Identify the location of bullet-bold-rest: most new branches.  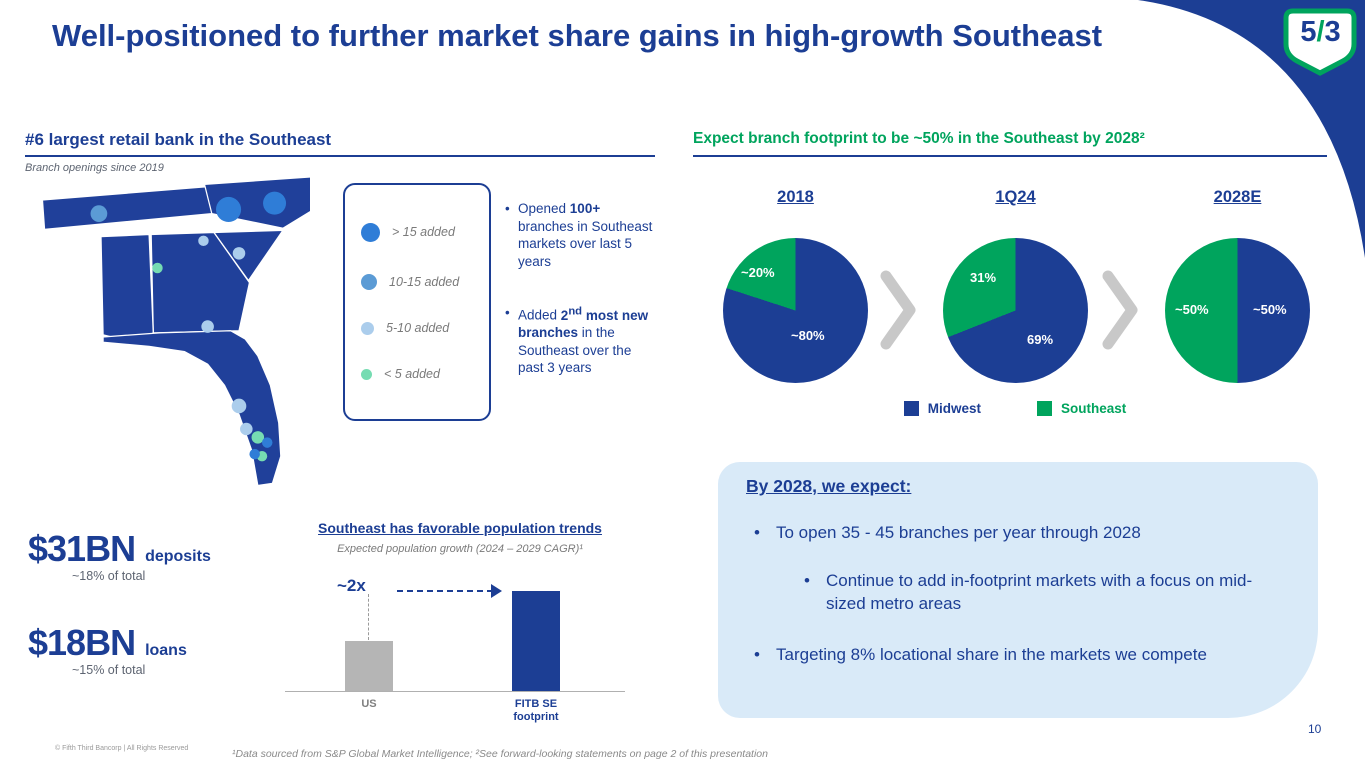
(583, 324).